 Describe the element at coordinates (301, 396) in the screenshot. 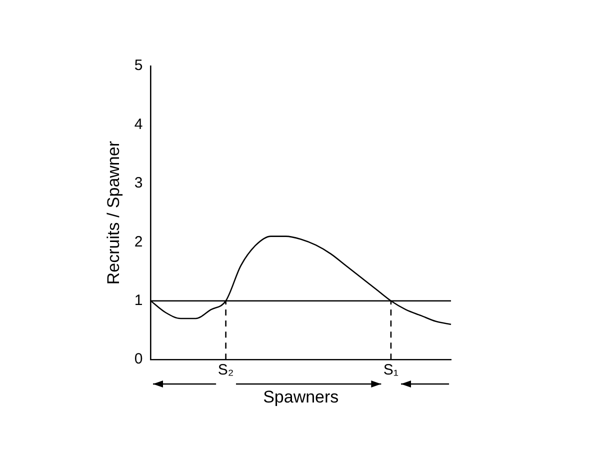

I see `x-axis-title: Spawners` at that location.